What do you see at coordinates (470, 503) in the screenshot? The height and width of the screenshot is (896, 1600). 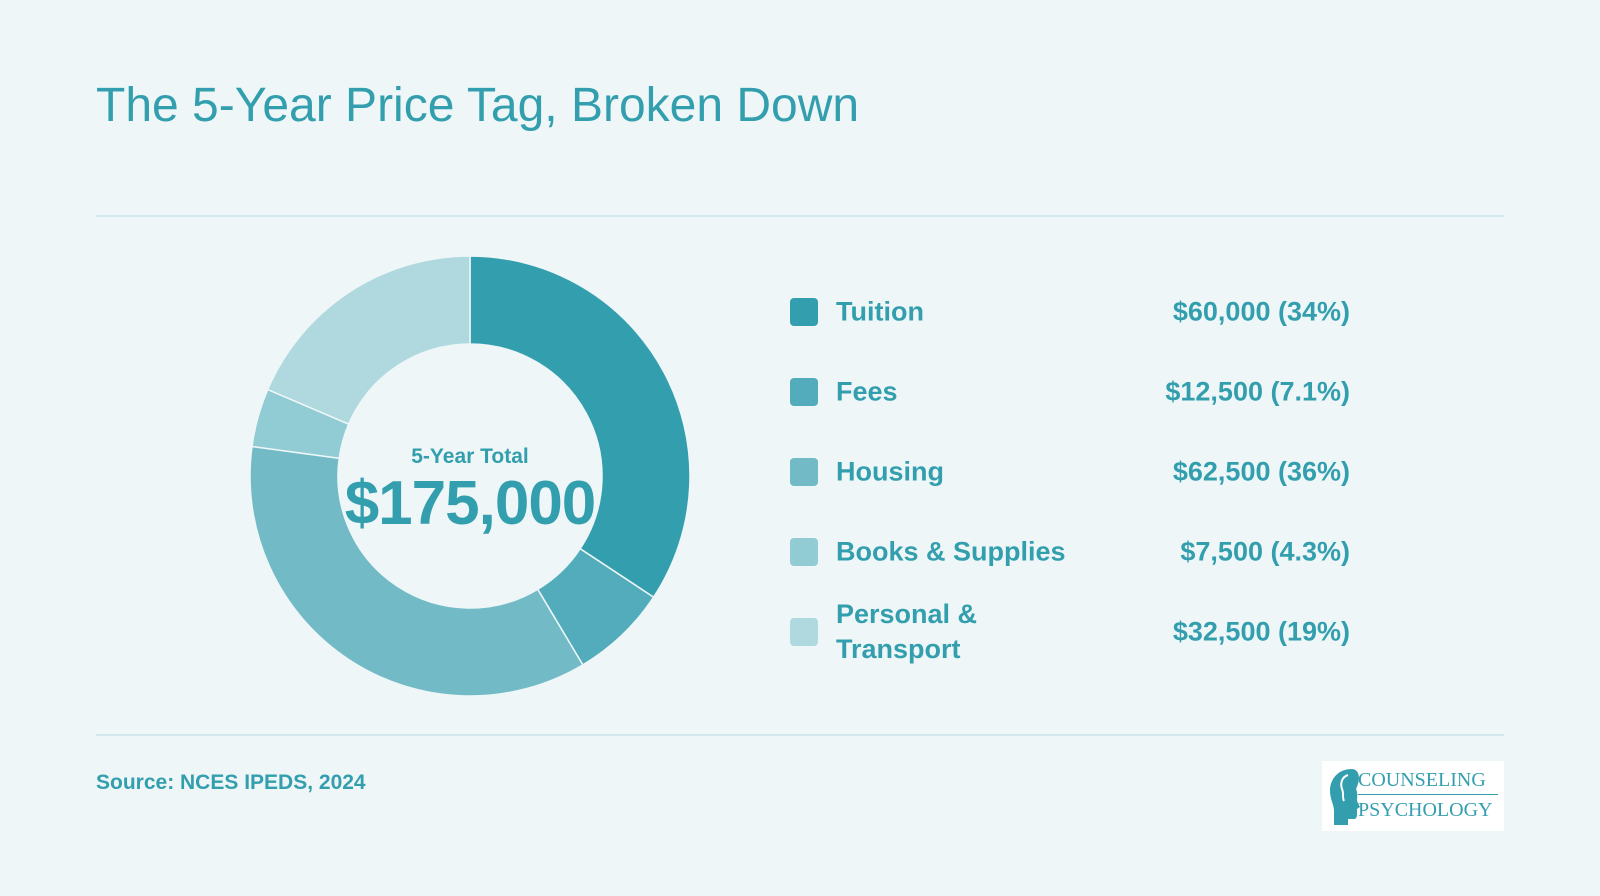 I see `total-value: $175,000` at bounding box center [470, 503].